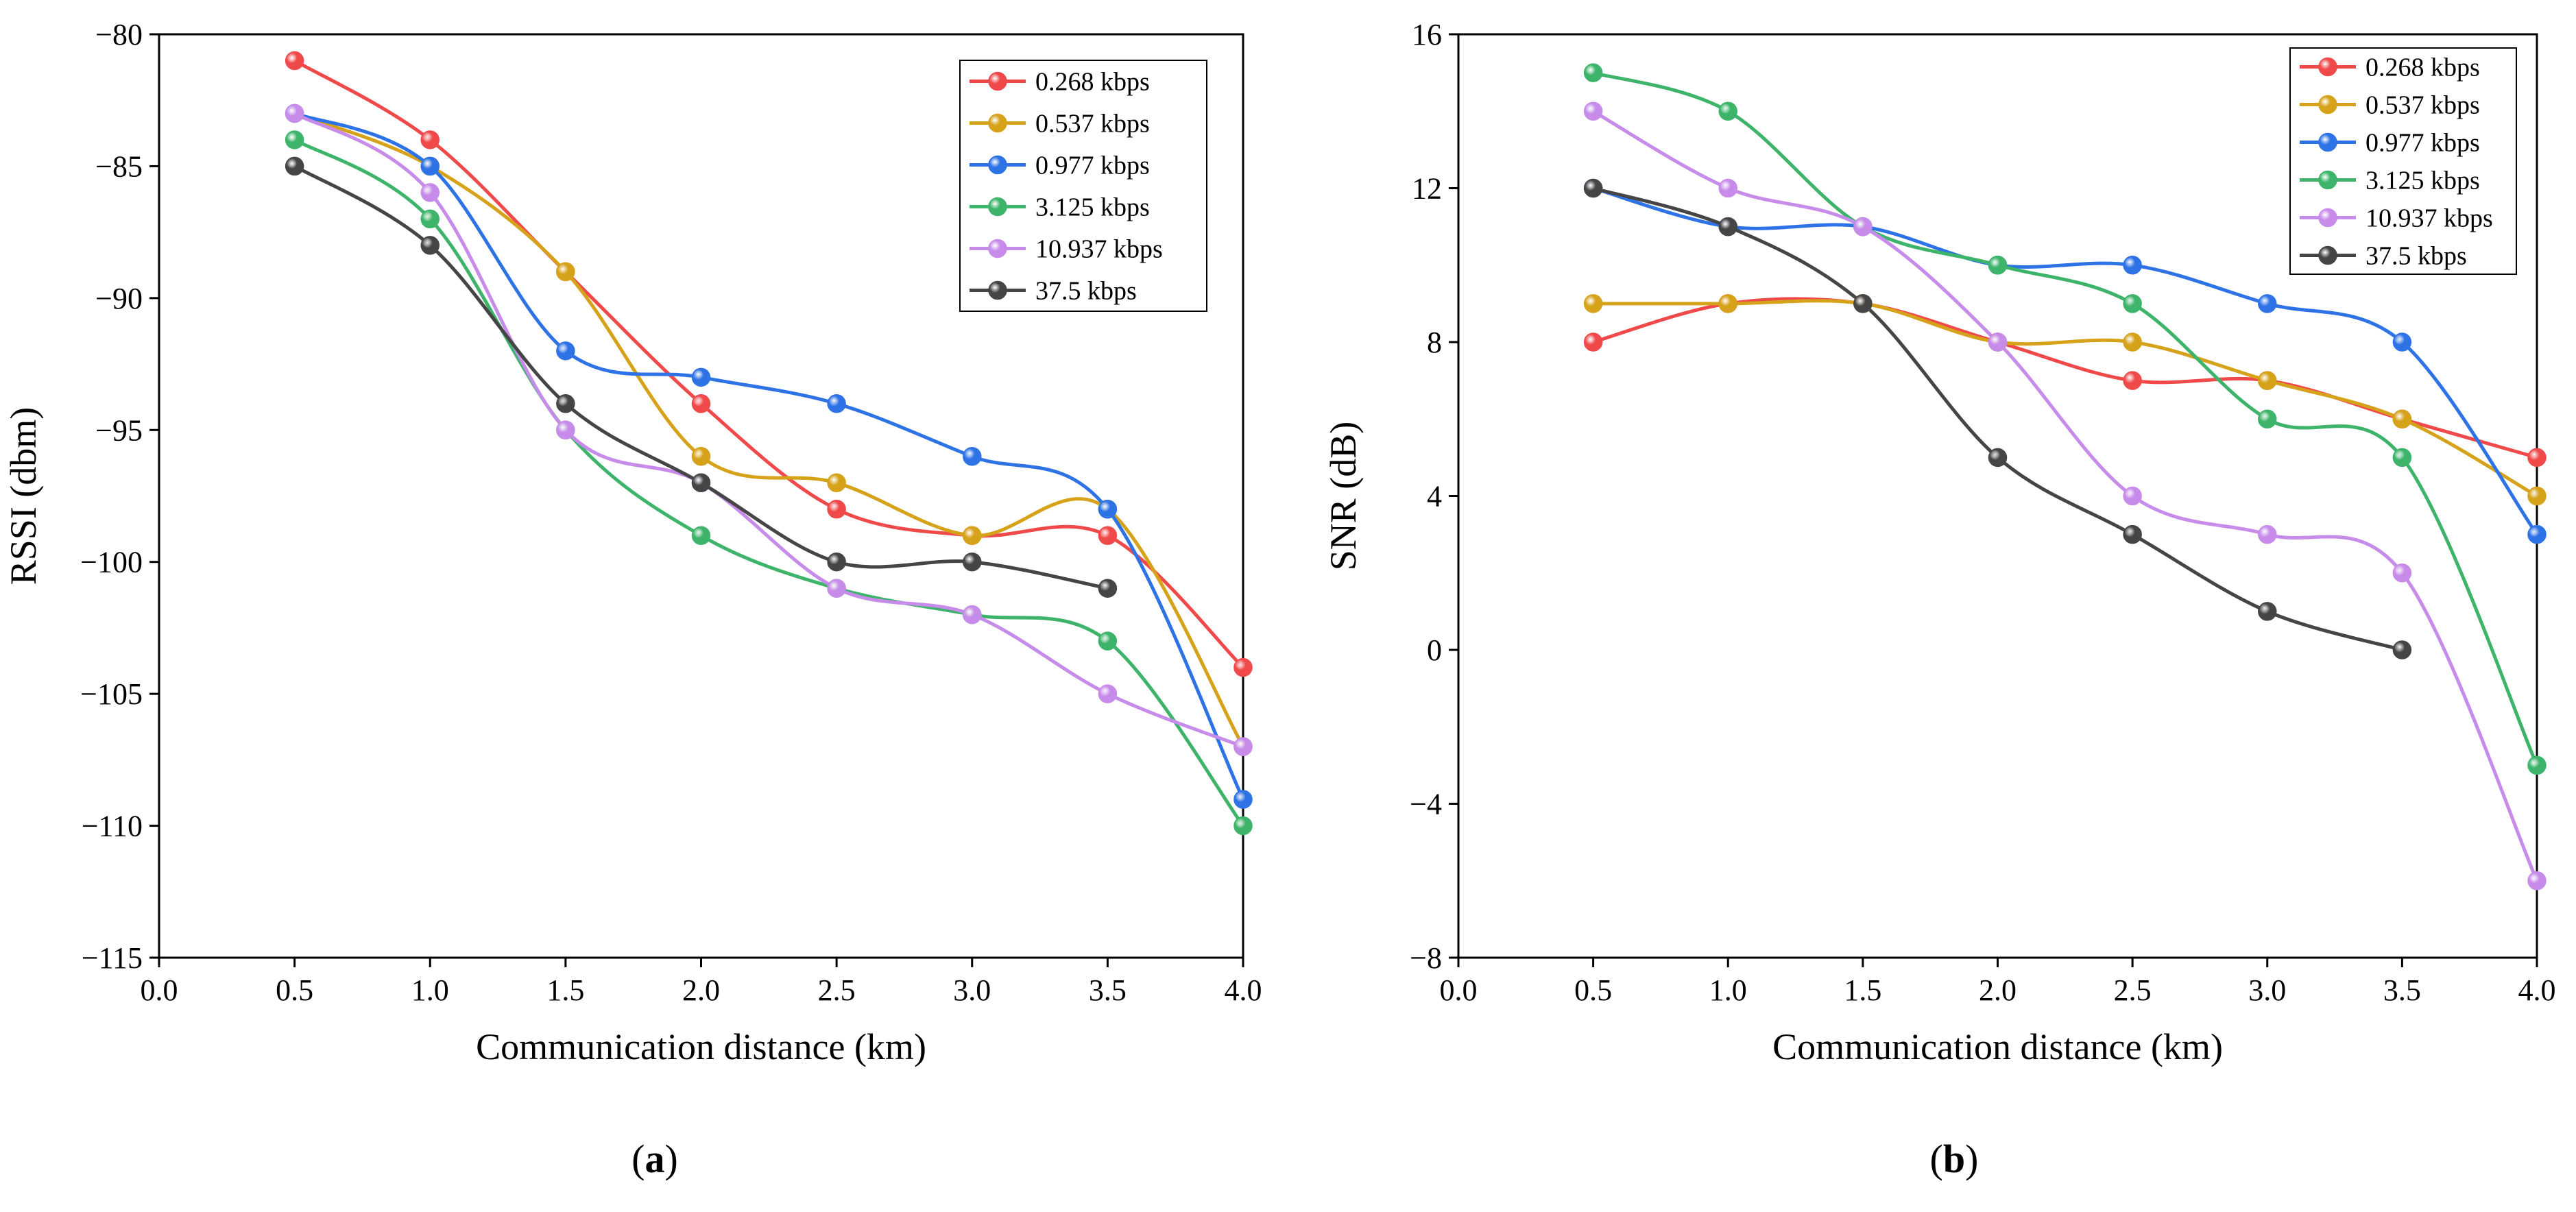 Image resolution: width=2576 pixels, height=1212 pixels. What do you see at coordinates (113, 826) in the screenshot?
I see `y-tick-label: −110` at bounding box center [113, 826].